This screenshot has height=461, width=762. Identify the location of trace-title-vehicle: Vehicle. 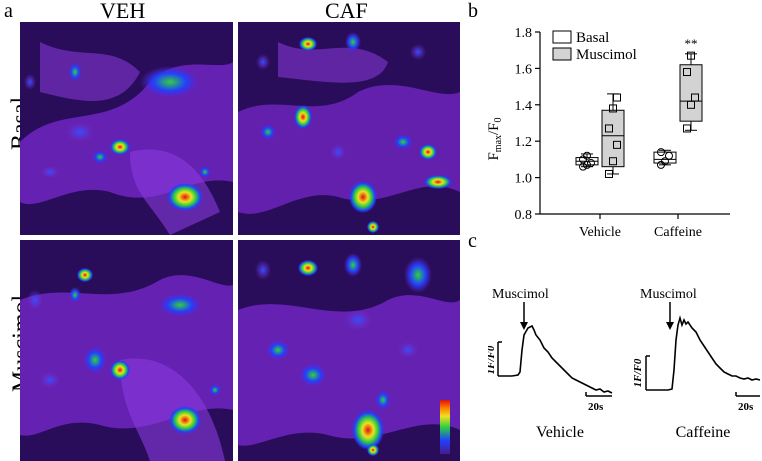
(560, 432).